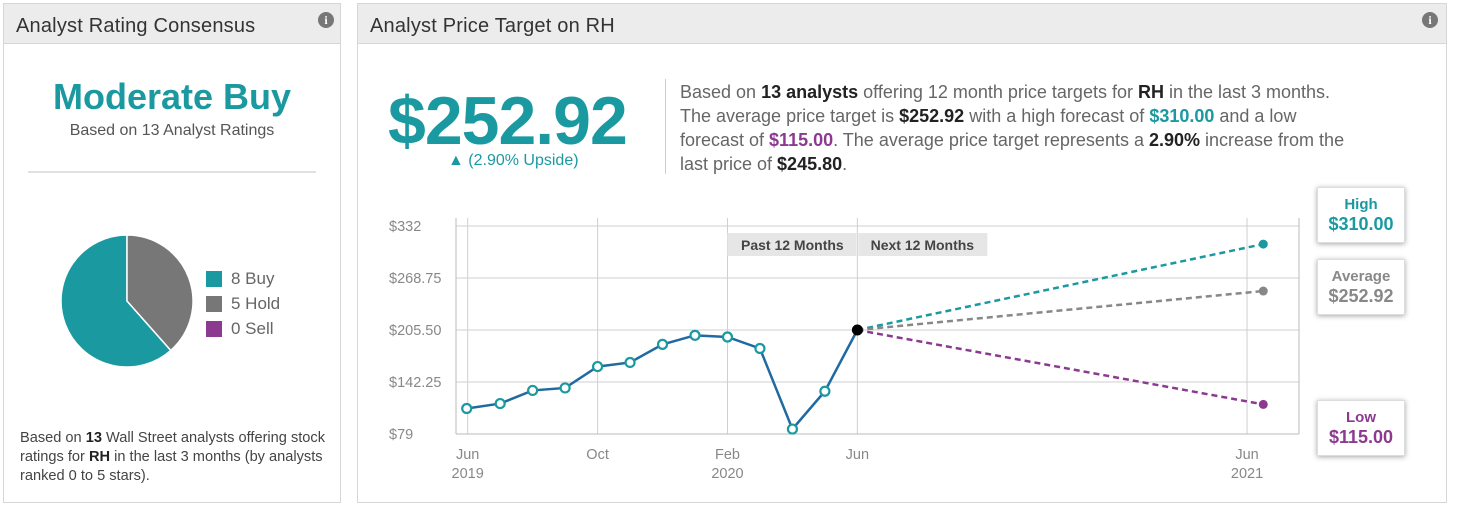  I want to click on legend-label: 8 Buy, so click(253, 278).